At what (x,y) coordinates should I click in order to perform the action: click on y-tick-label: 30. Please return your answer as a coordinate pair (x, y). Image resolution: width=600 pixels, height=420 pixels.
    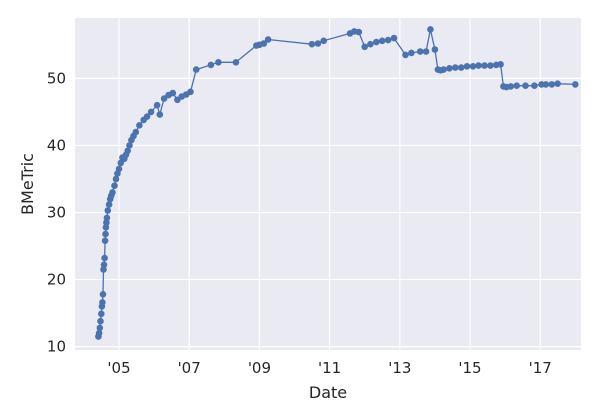
    Looking at the image, I should click on (56, 213).